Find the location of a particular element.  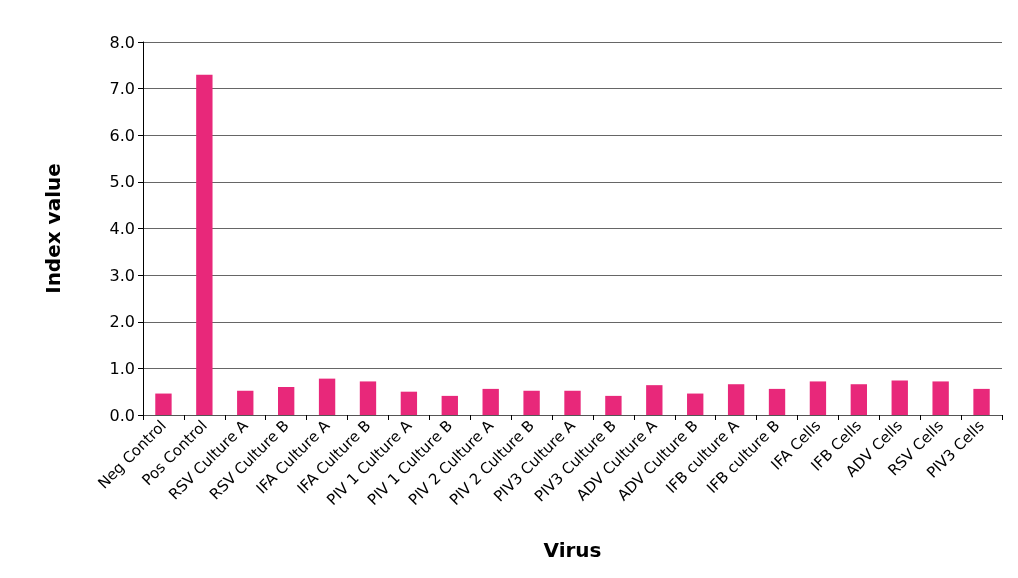

x-axis-title: Virus is located at coordinates (572, 550).